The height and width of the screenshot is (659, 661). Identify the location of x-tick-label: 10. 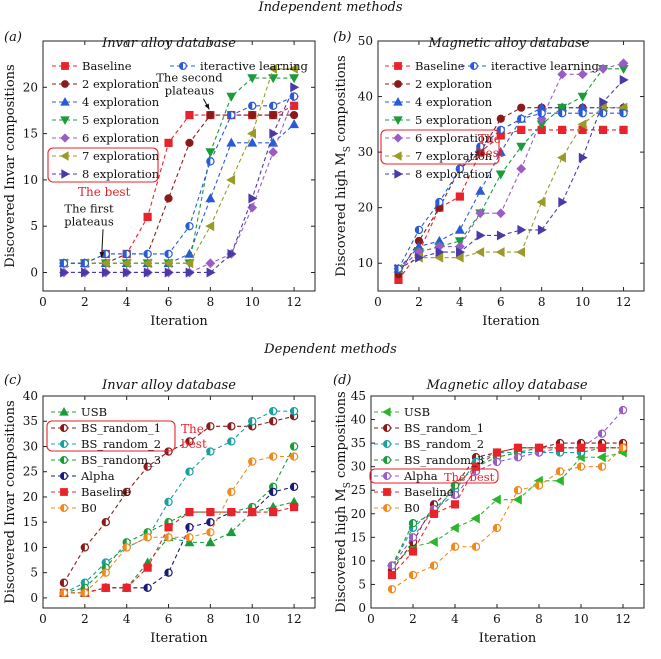
(580, 619).